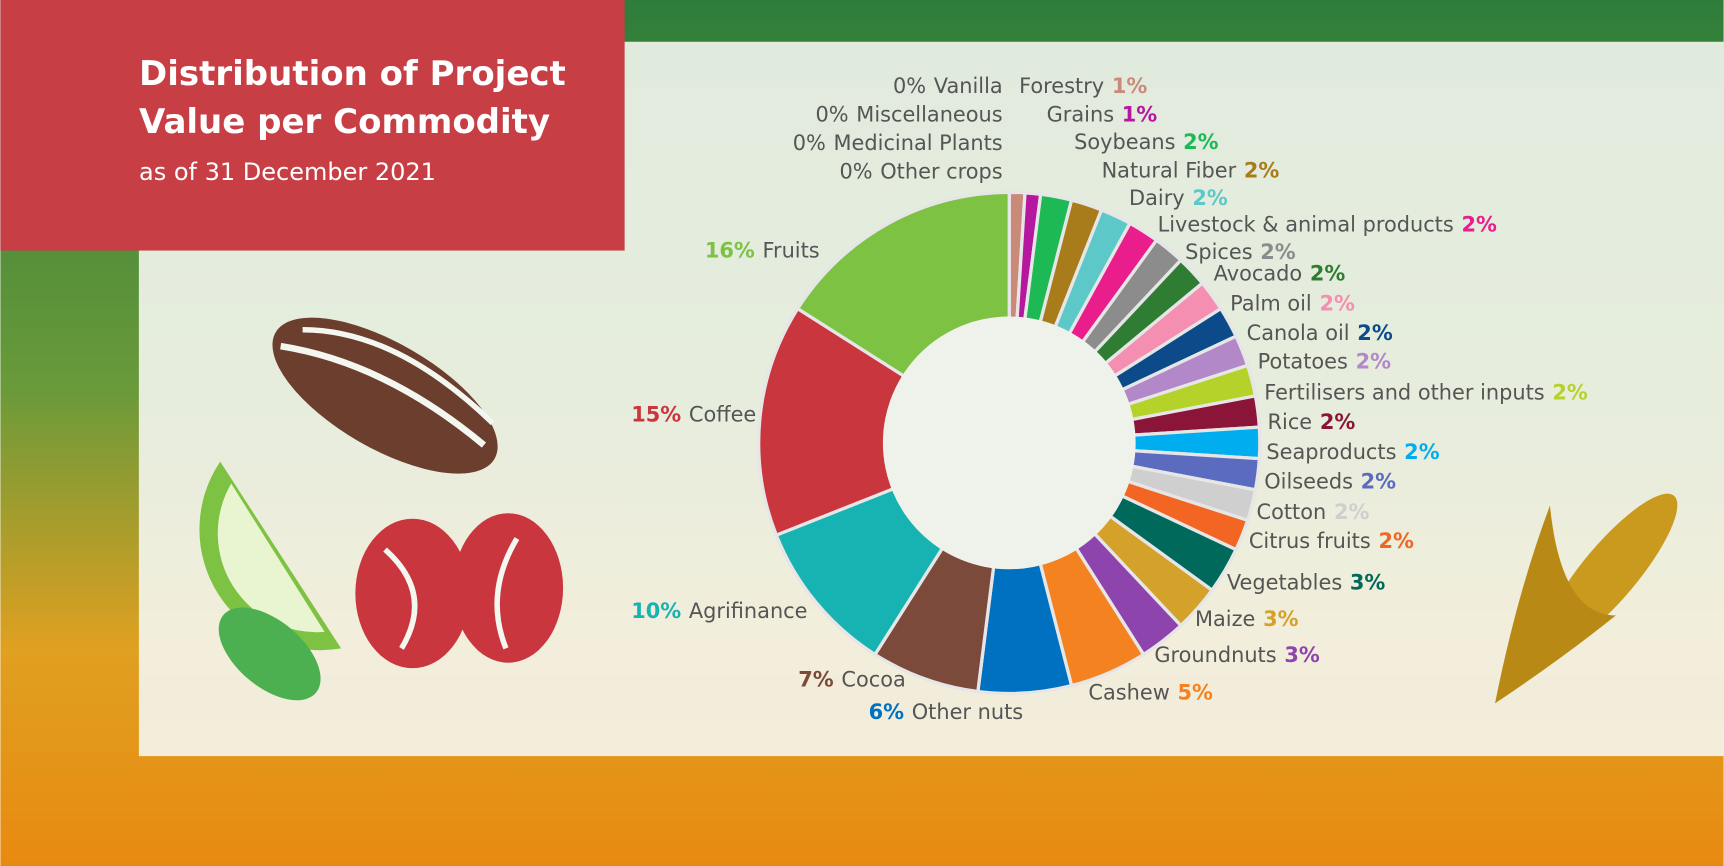 The height and width of the screenshot is (866, 1724). What do you see at coordinates (1306, 224) in the screenshot?
I see `category-label: Livestock & animal products` at bounding box center [1306, 224].